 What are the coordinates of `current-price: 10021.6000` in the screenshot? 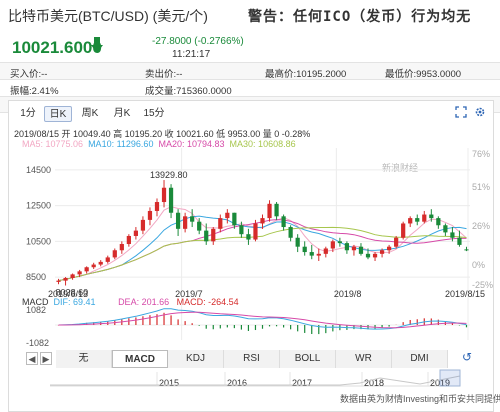 It's located at (57, 47).